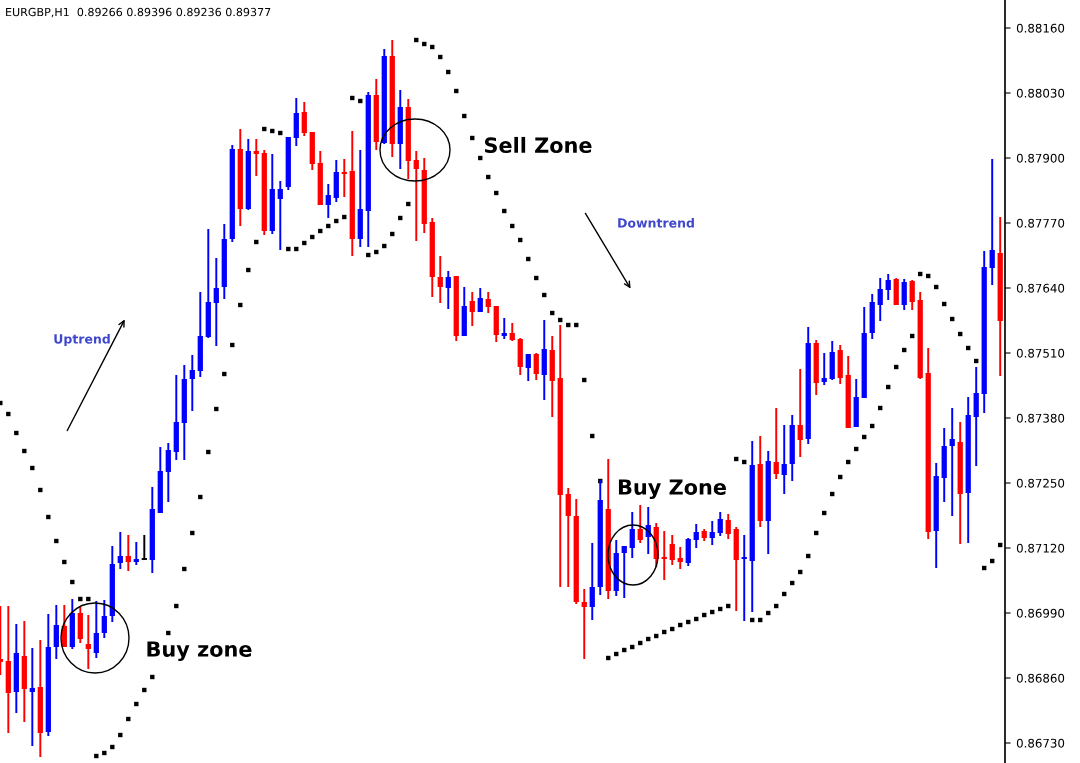 The width and height of the screenshot is (1080, 763). Describe the element at coordinates (538, 145) in the screenshot. I see `annotation: Sell Zone` at that location.